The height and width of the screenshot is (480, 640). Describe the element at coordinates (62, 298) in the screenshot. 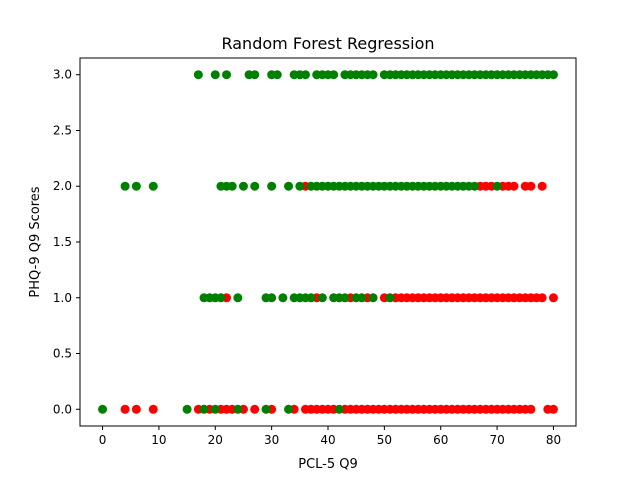

I see `y-tick-label: 1.0` at that location.